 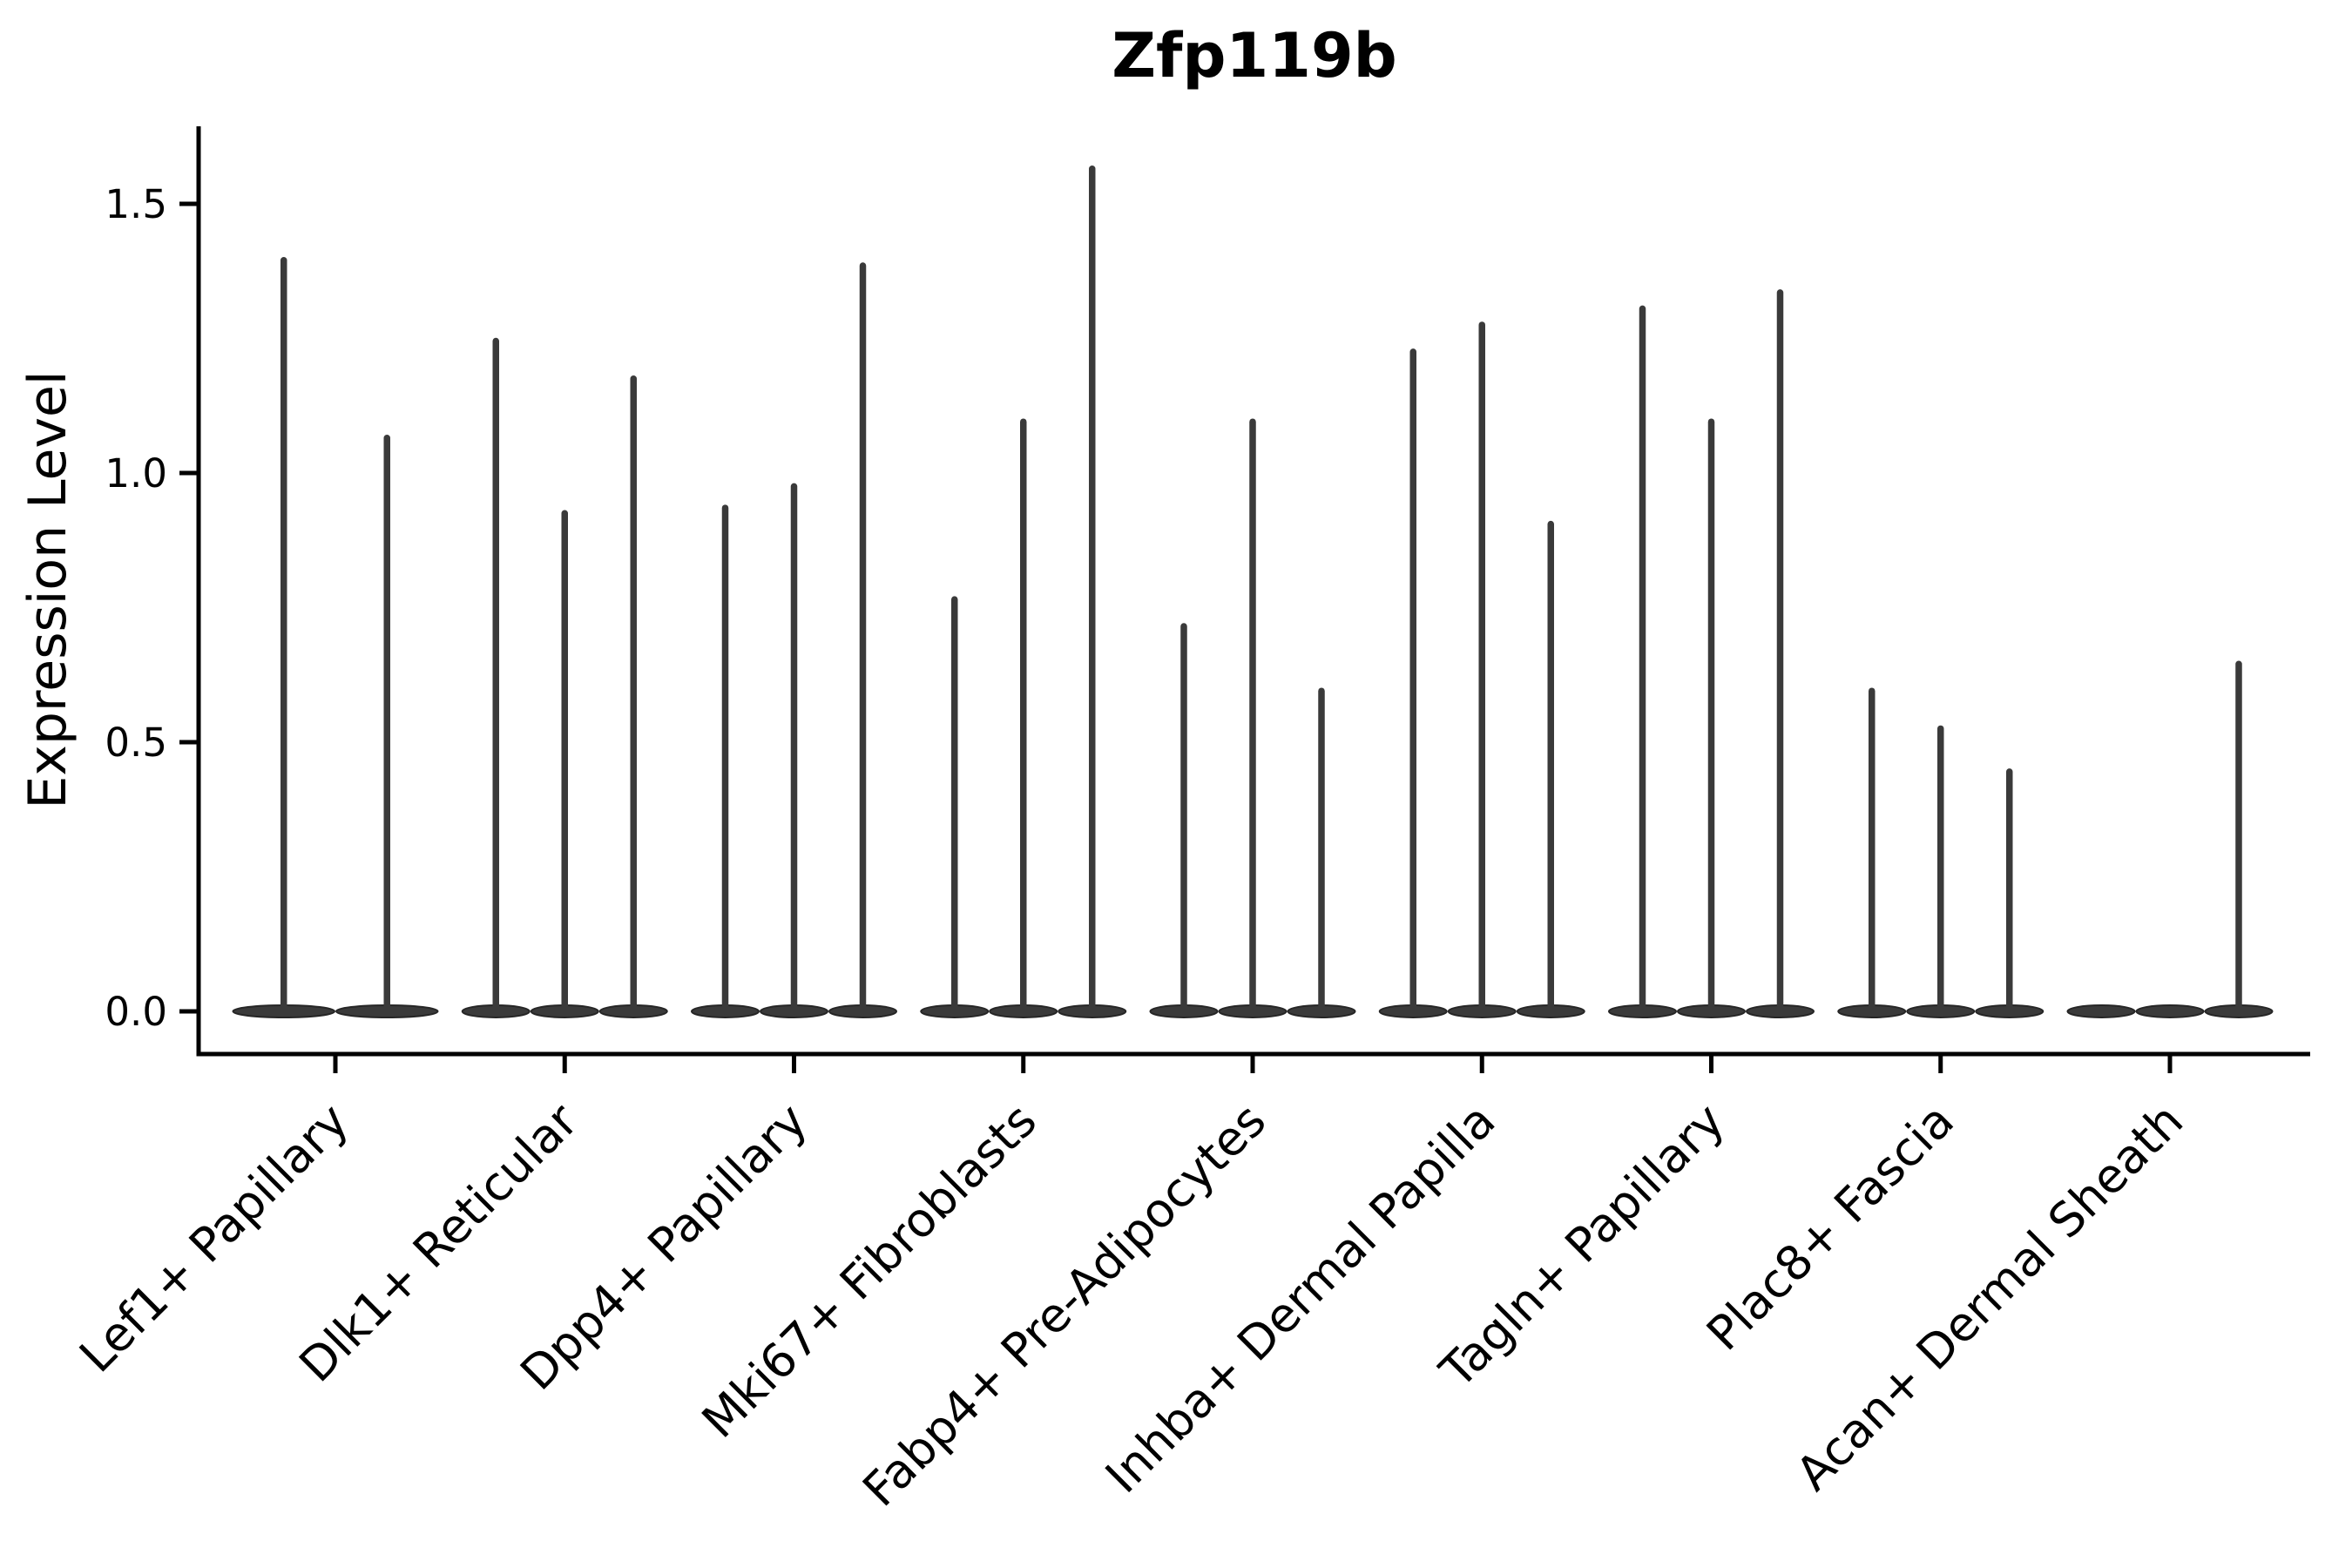 What do you see at coordinates (136, 204) in the screenshot?
I see `y-tick-label: 1.5` at bounding box center [136, 204].